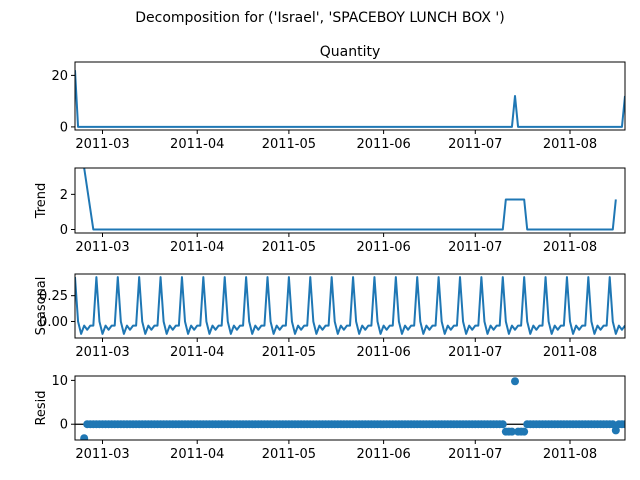 This screenshot has width=640, height=480. I want to click on resid-xtick-label: 2011-06, so click(383, 454).